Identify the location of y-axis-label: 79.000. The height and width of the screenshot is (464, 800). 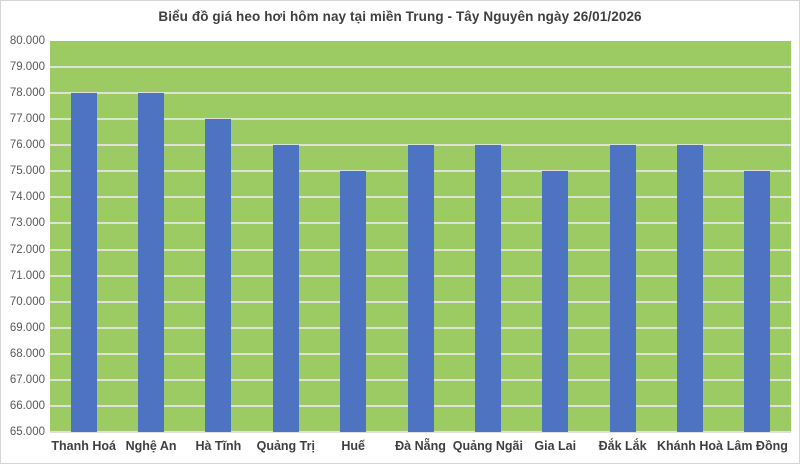
(27, 67).